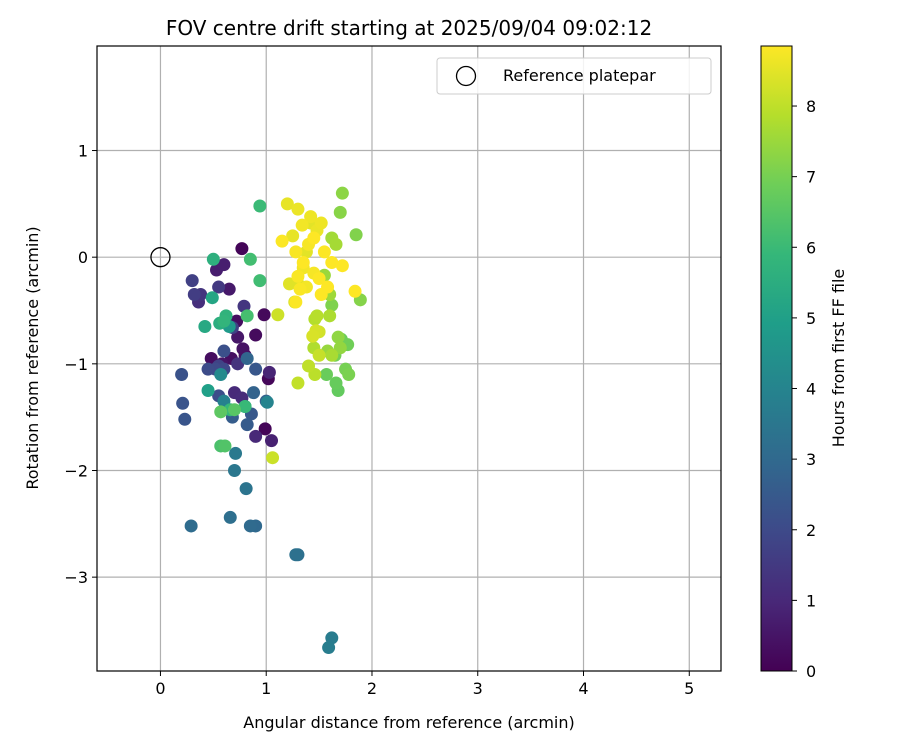  What do you see at coordinates (408, 722) in the screenshot?
I see `x-axis-label: Angular distance from reference (arcmin)` at bounding box center [408, 722].